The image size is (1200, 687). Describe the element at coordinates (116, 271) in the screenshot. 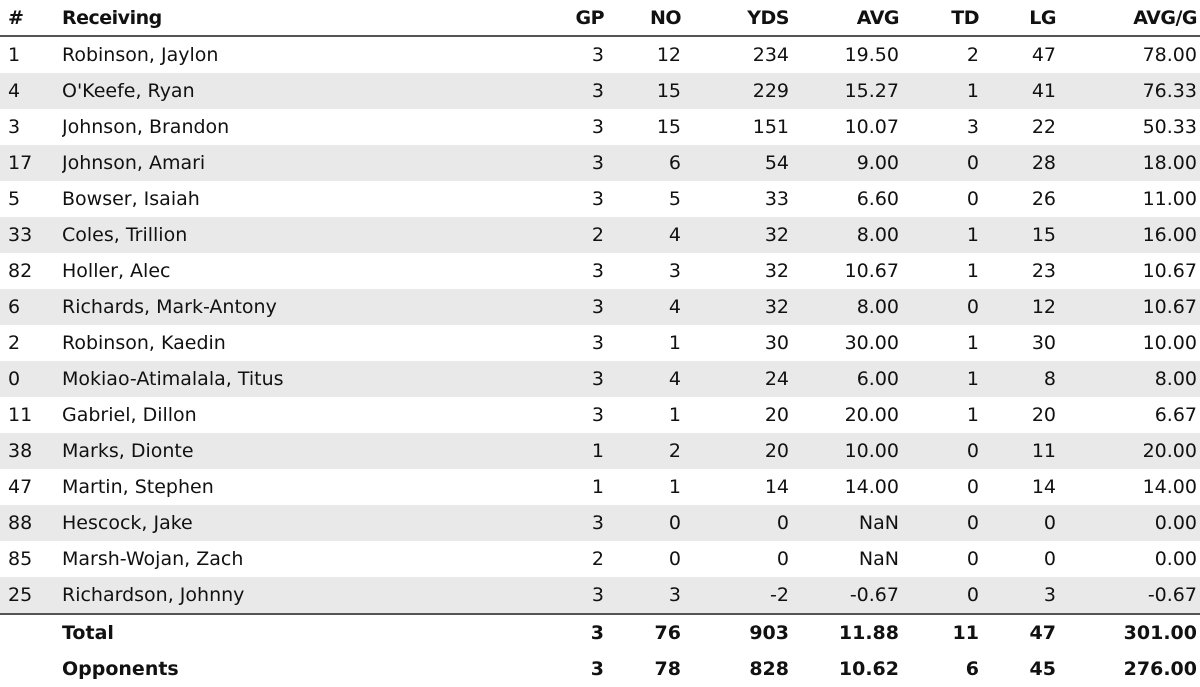

I see `player-name: Holler, Alec` at that location.